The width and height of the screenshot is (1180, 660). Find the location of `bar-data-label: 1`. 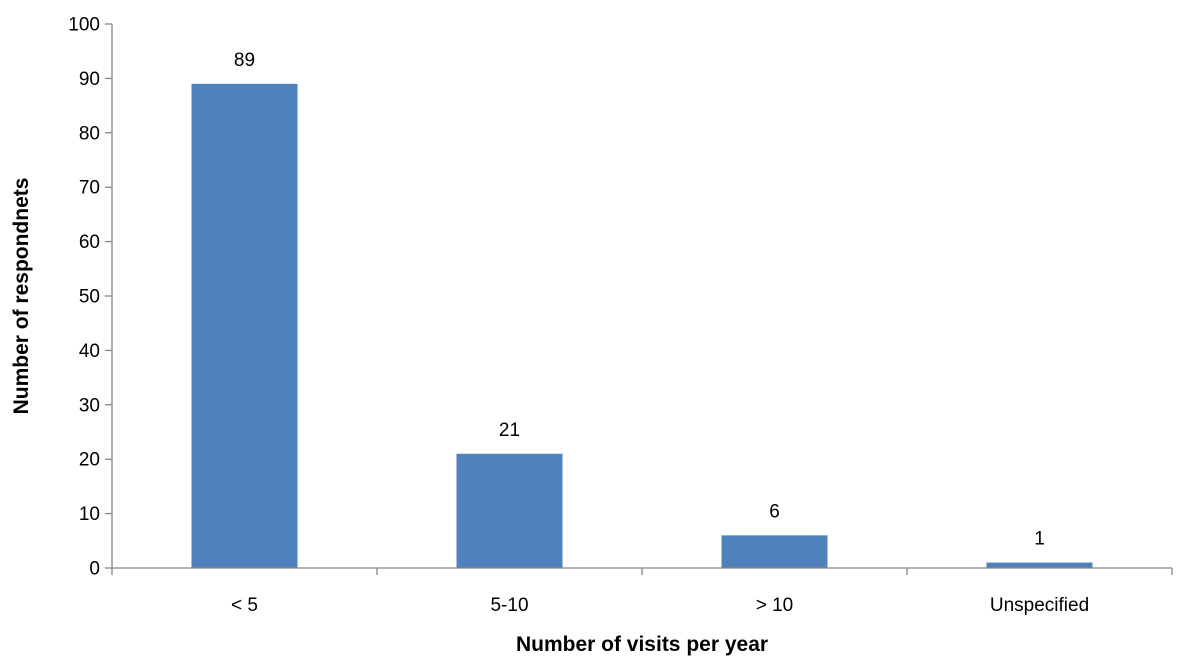

bar-data-label: 1 is located at coordinates (1039, 539).